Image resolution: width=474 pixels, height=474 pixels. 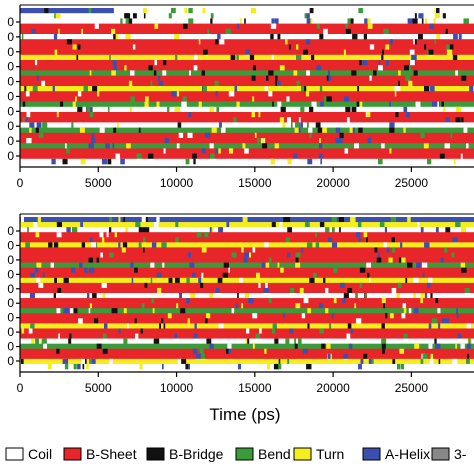 I want to click on legend-swatch, so click(x=155, y=454).